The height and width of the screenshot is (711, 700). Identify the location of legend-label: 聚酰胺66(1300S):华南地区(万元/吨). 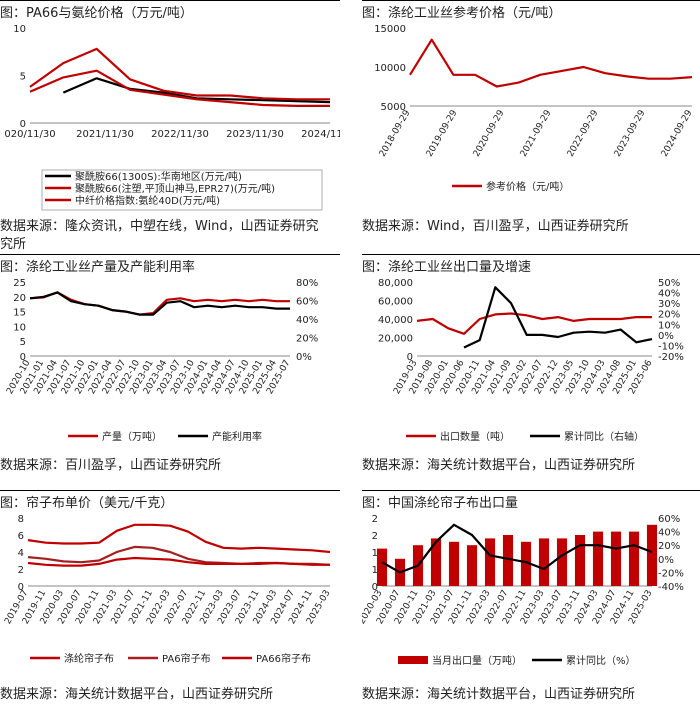
(158, 176).